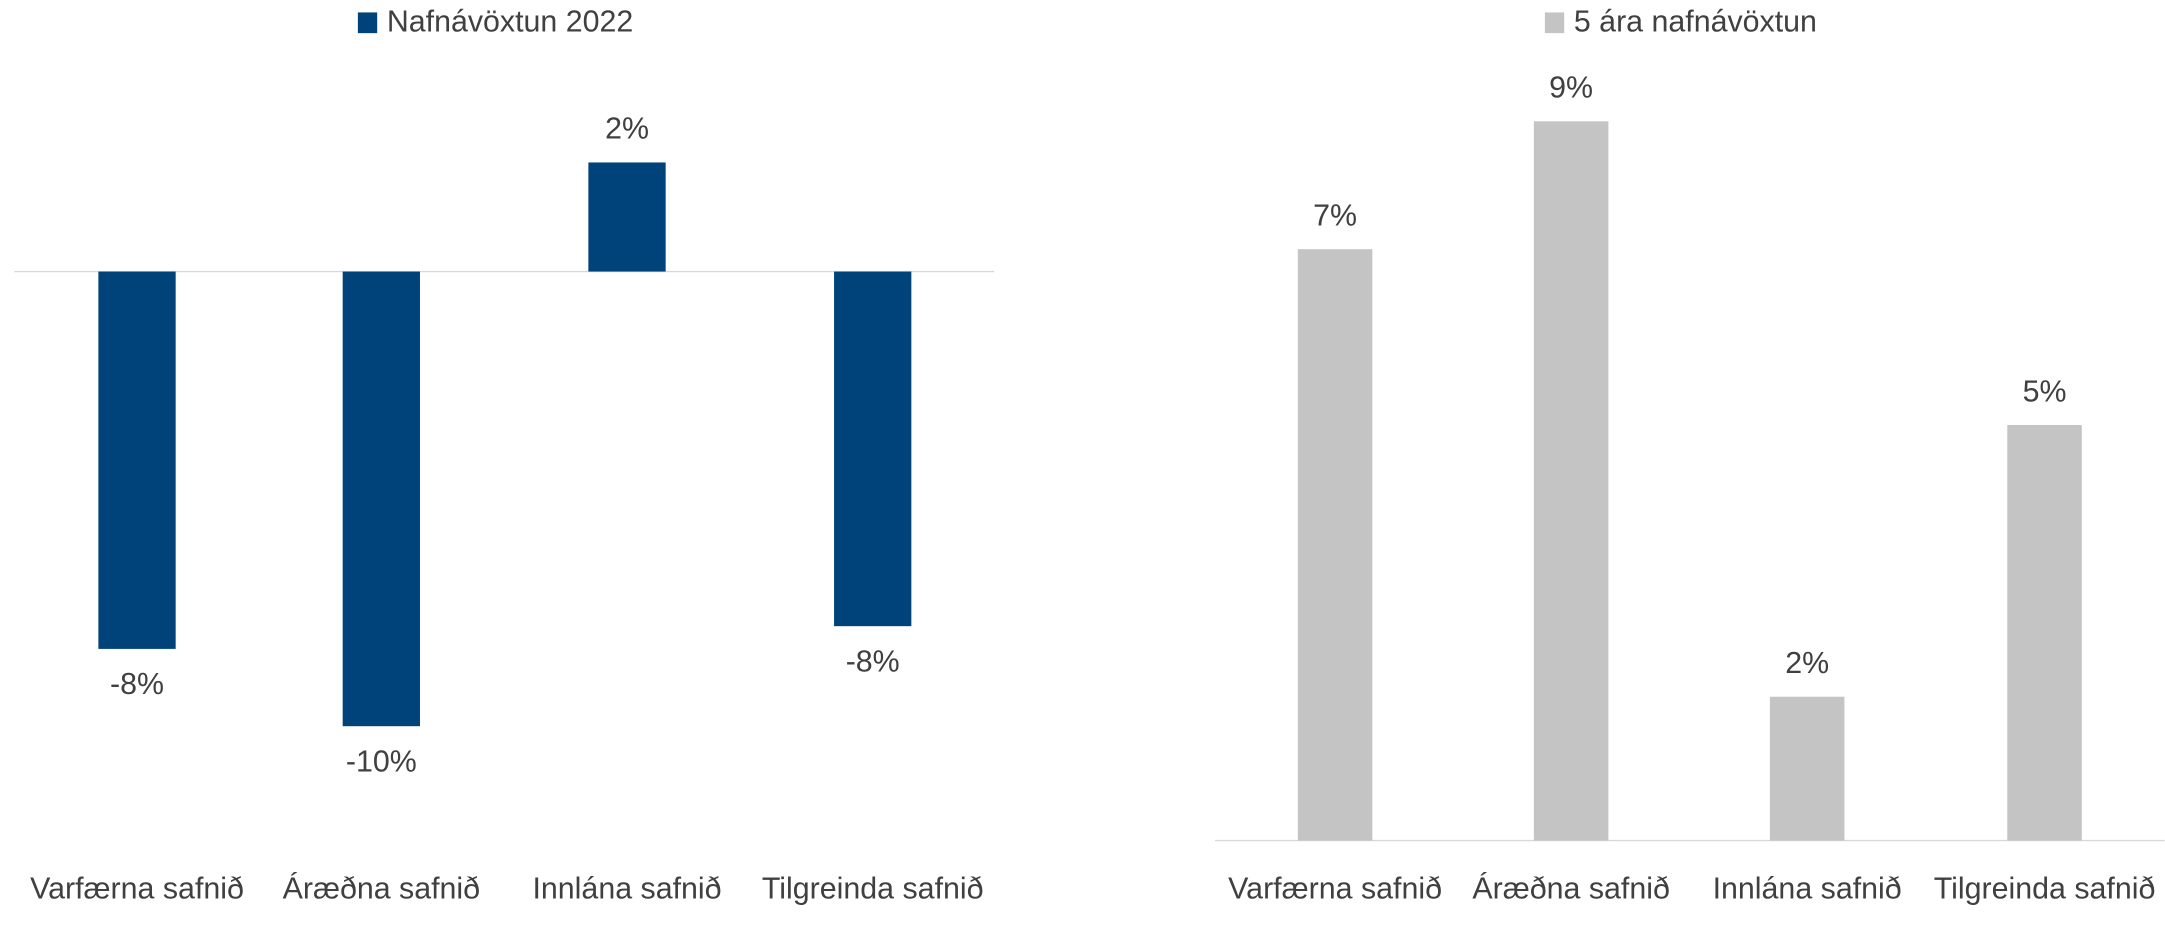 This screenshot has height=951, width=2165. Describe the element at coordinates (1571, 88) in the screenshot. I see `data-label: 9%` at that location.